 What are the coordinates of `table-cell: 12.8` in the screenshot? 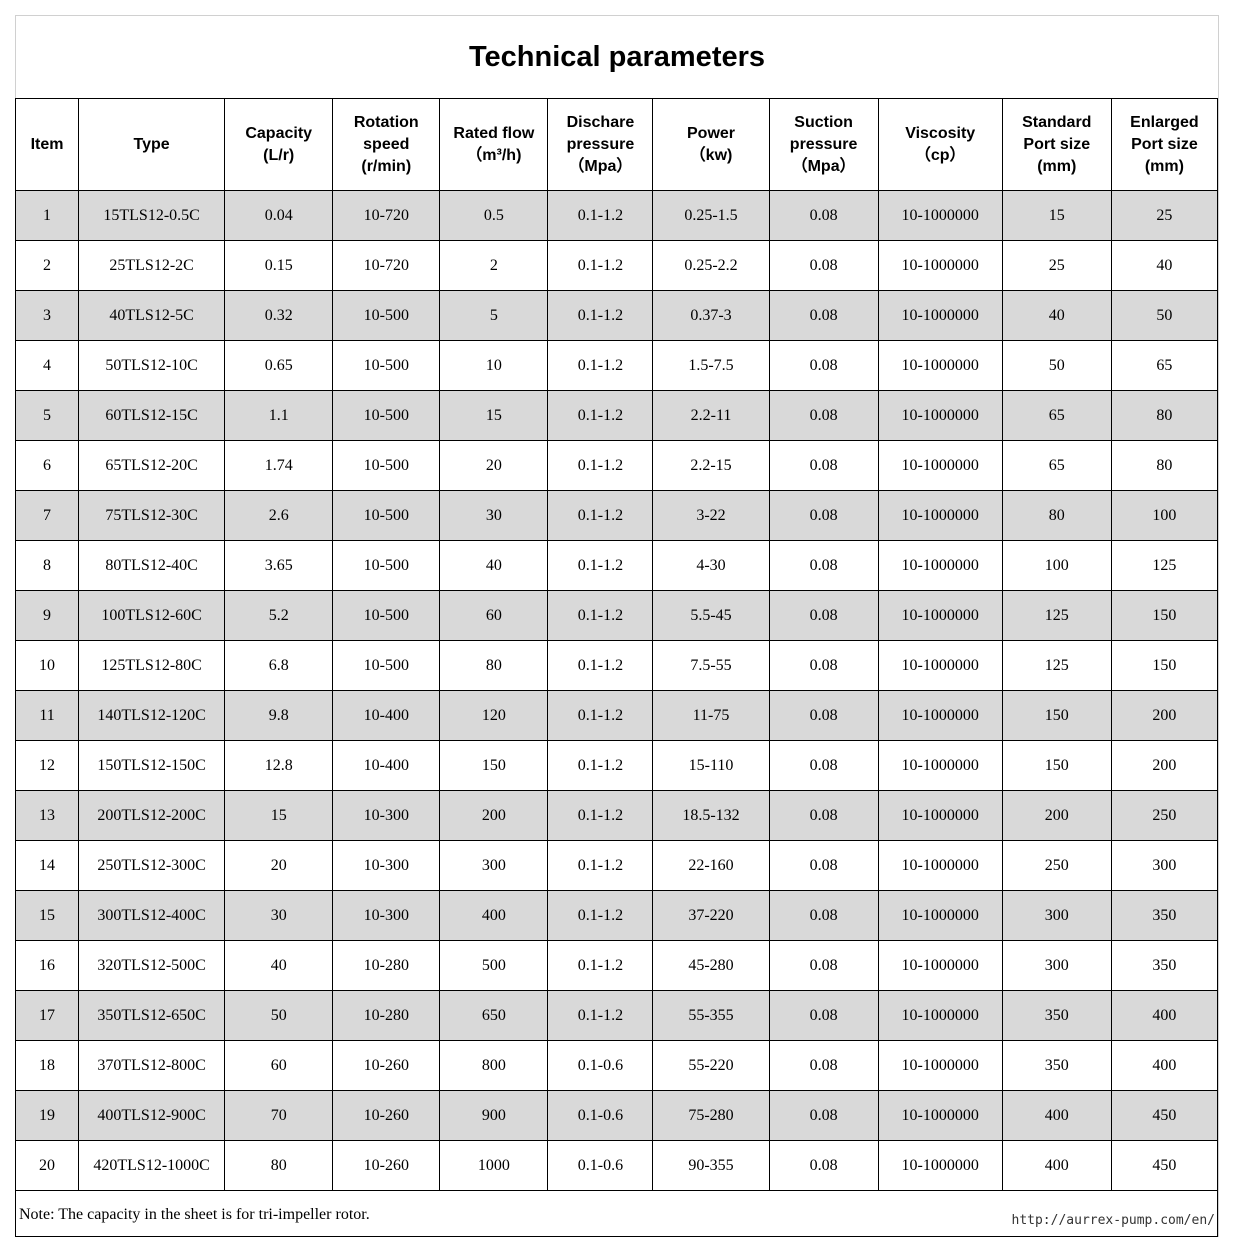 It's located at (279, 765).